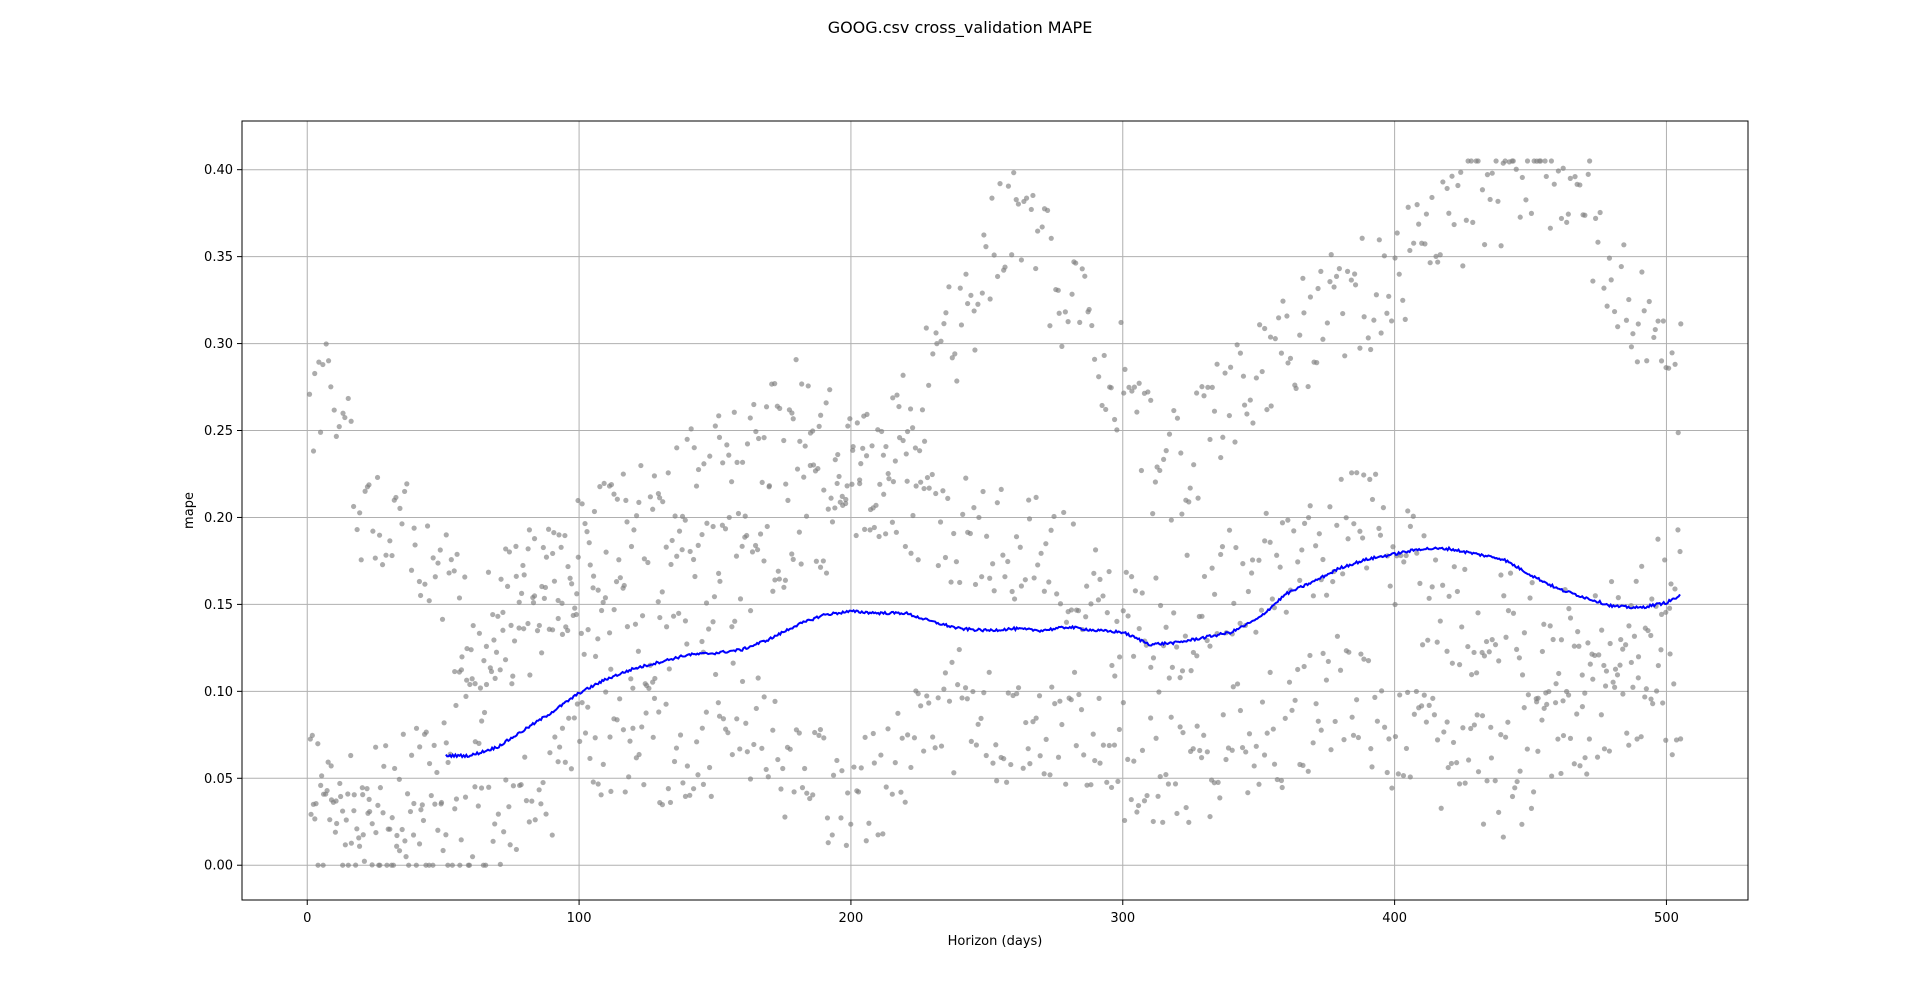 Image resolution: width=1920 pixels, height=999 pixels. I want to click on x-tick-label: 0, so click(307, 918).